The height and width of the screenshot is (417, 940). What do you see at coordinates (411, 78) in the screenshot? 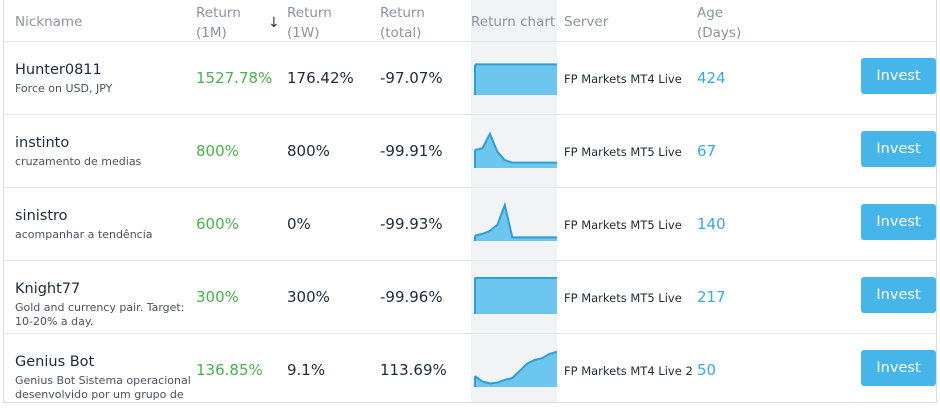
I see `row-return-total: -97.07%` at bounding box center [411, 78].